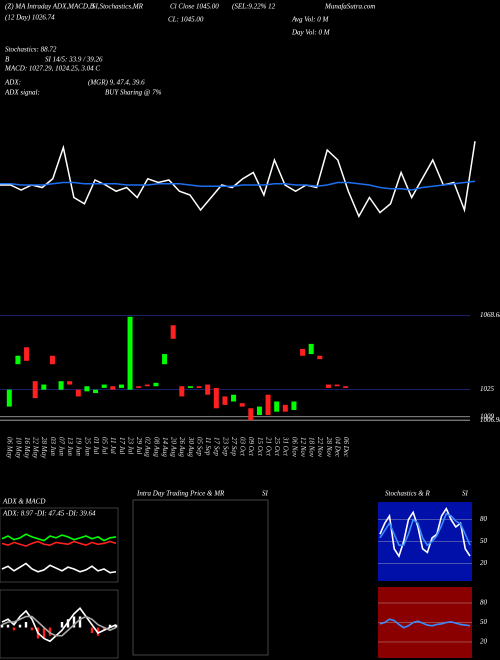 The width and height of the screenshot is (500, 660). What do you see at coordinates (96, 445) in the screenshot?
I see `x-tick-label: 01 Jul` at bounding box center [96, 445].